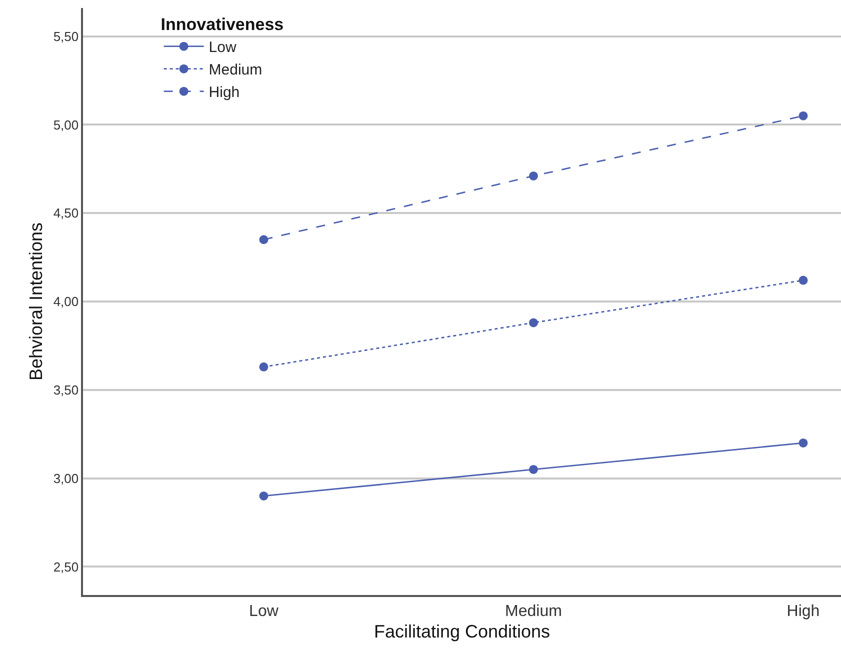 This screenshot has height=666, width=841. What do you see at coordinates (66, 302) in the screenshot?
I see `y-tick-label: 4,00` at bounding box center [66, 302].